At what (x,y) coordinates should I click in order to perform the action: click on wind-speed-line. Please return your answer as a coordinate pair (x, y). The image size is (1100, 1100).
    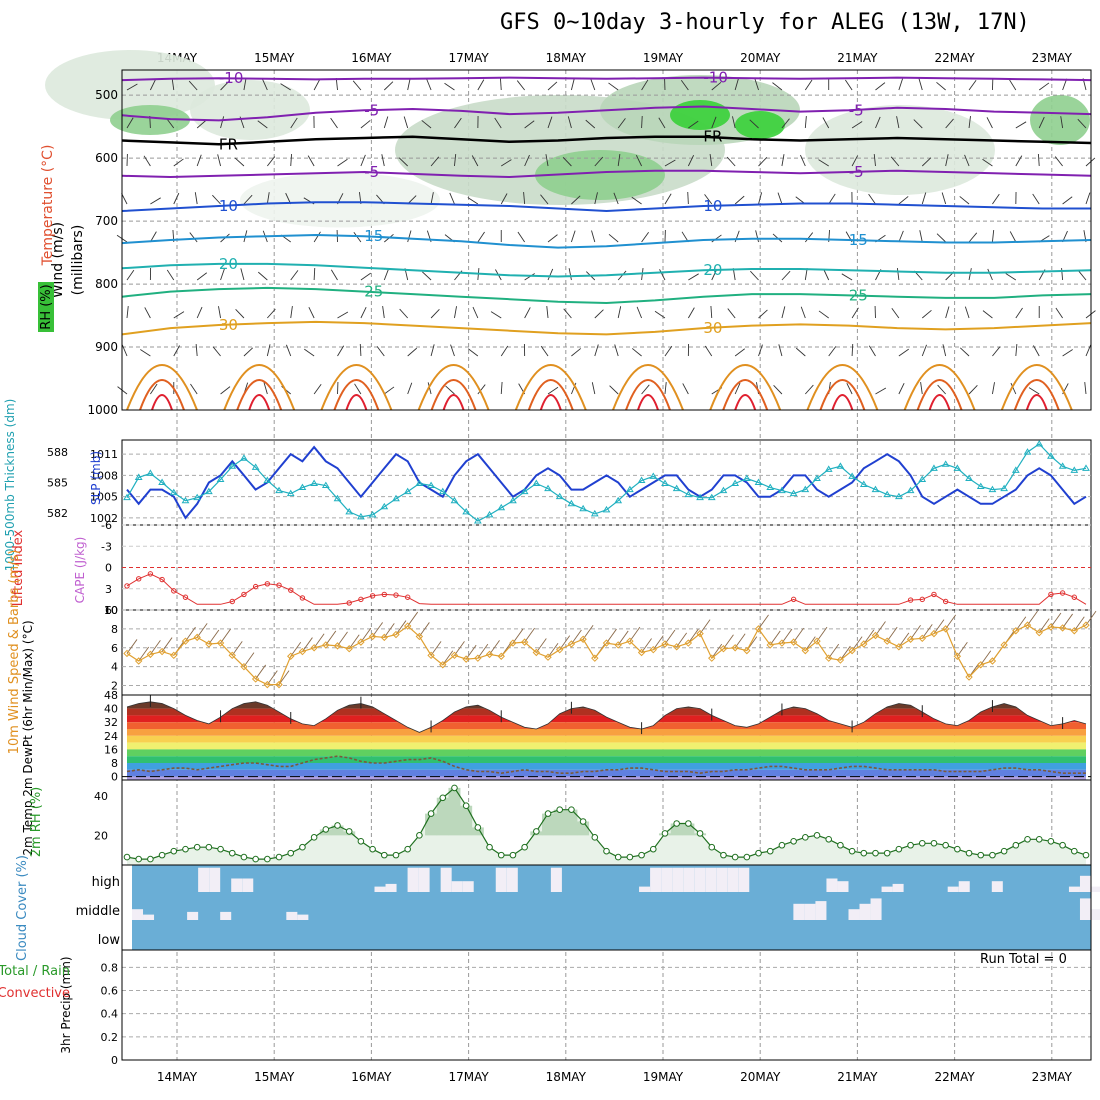
    Looking at the image, I should click on (606, 655).